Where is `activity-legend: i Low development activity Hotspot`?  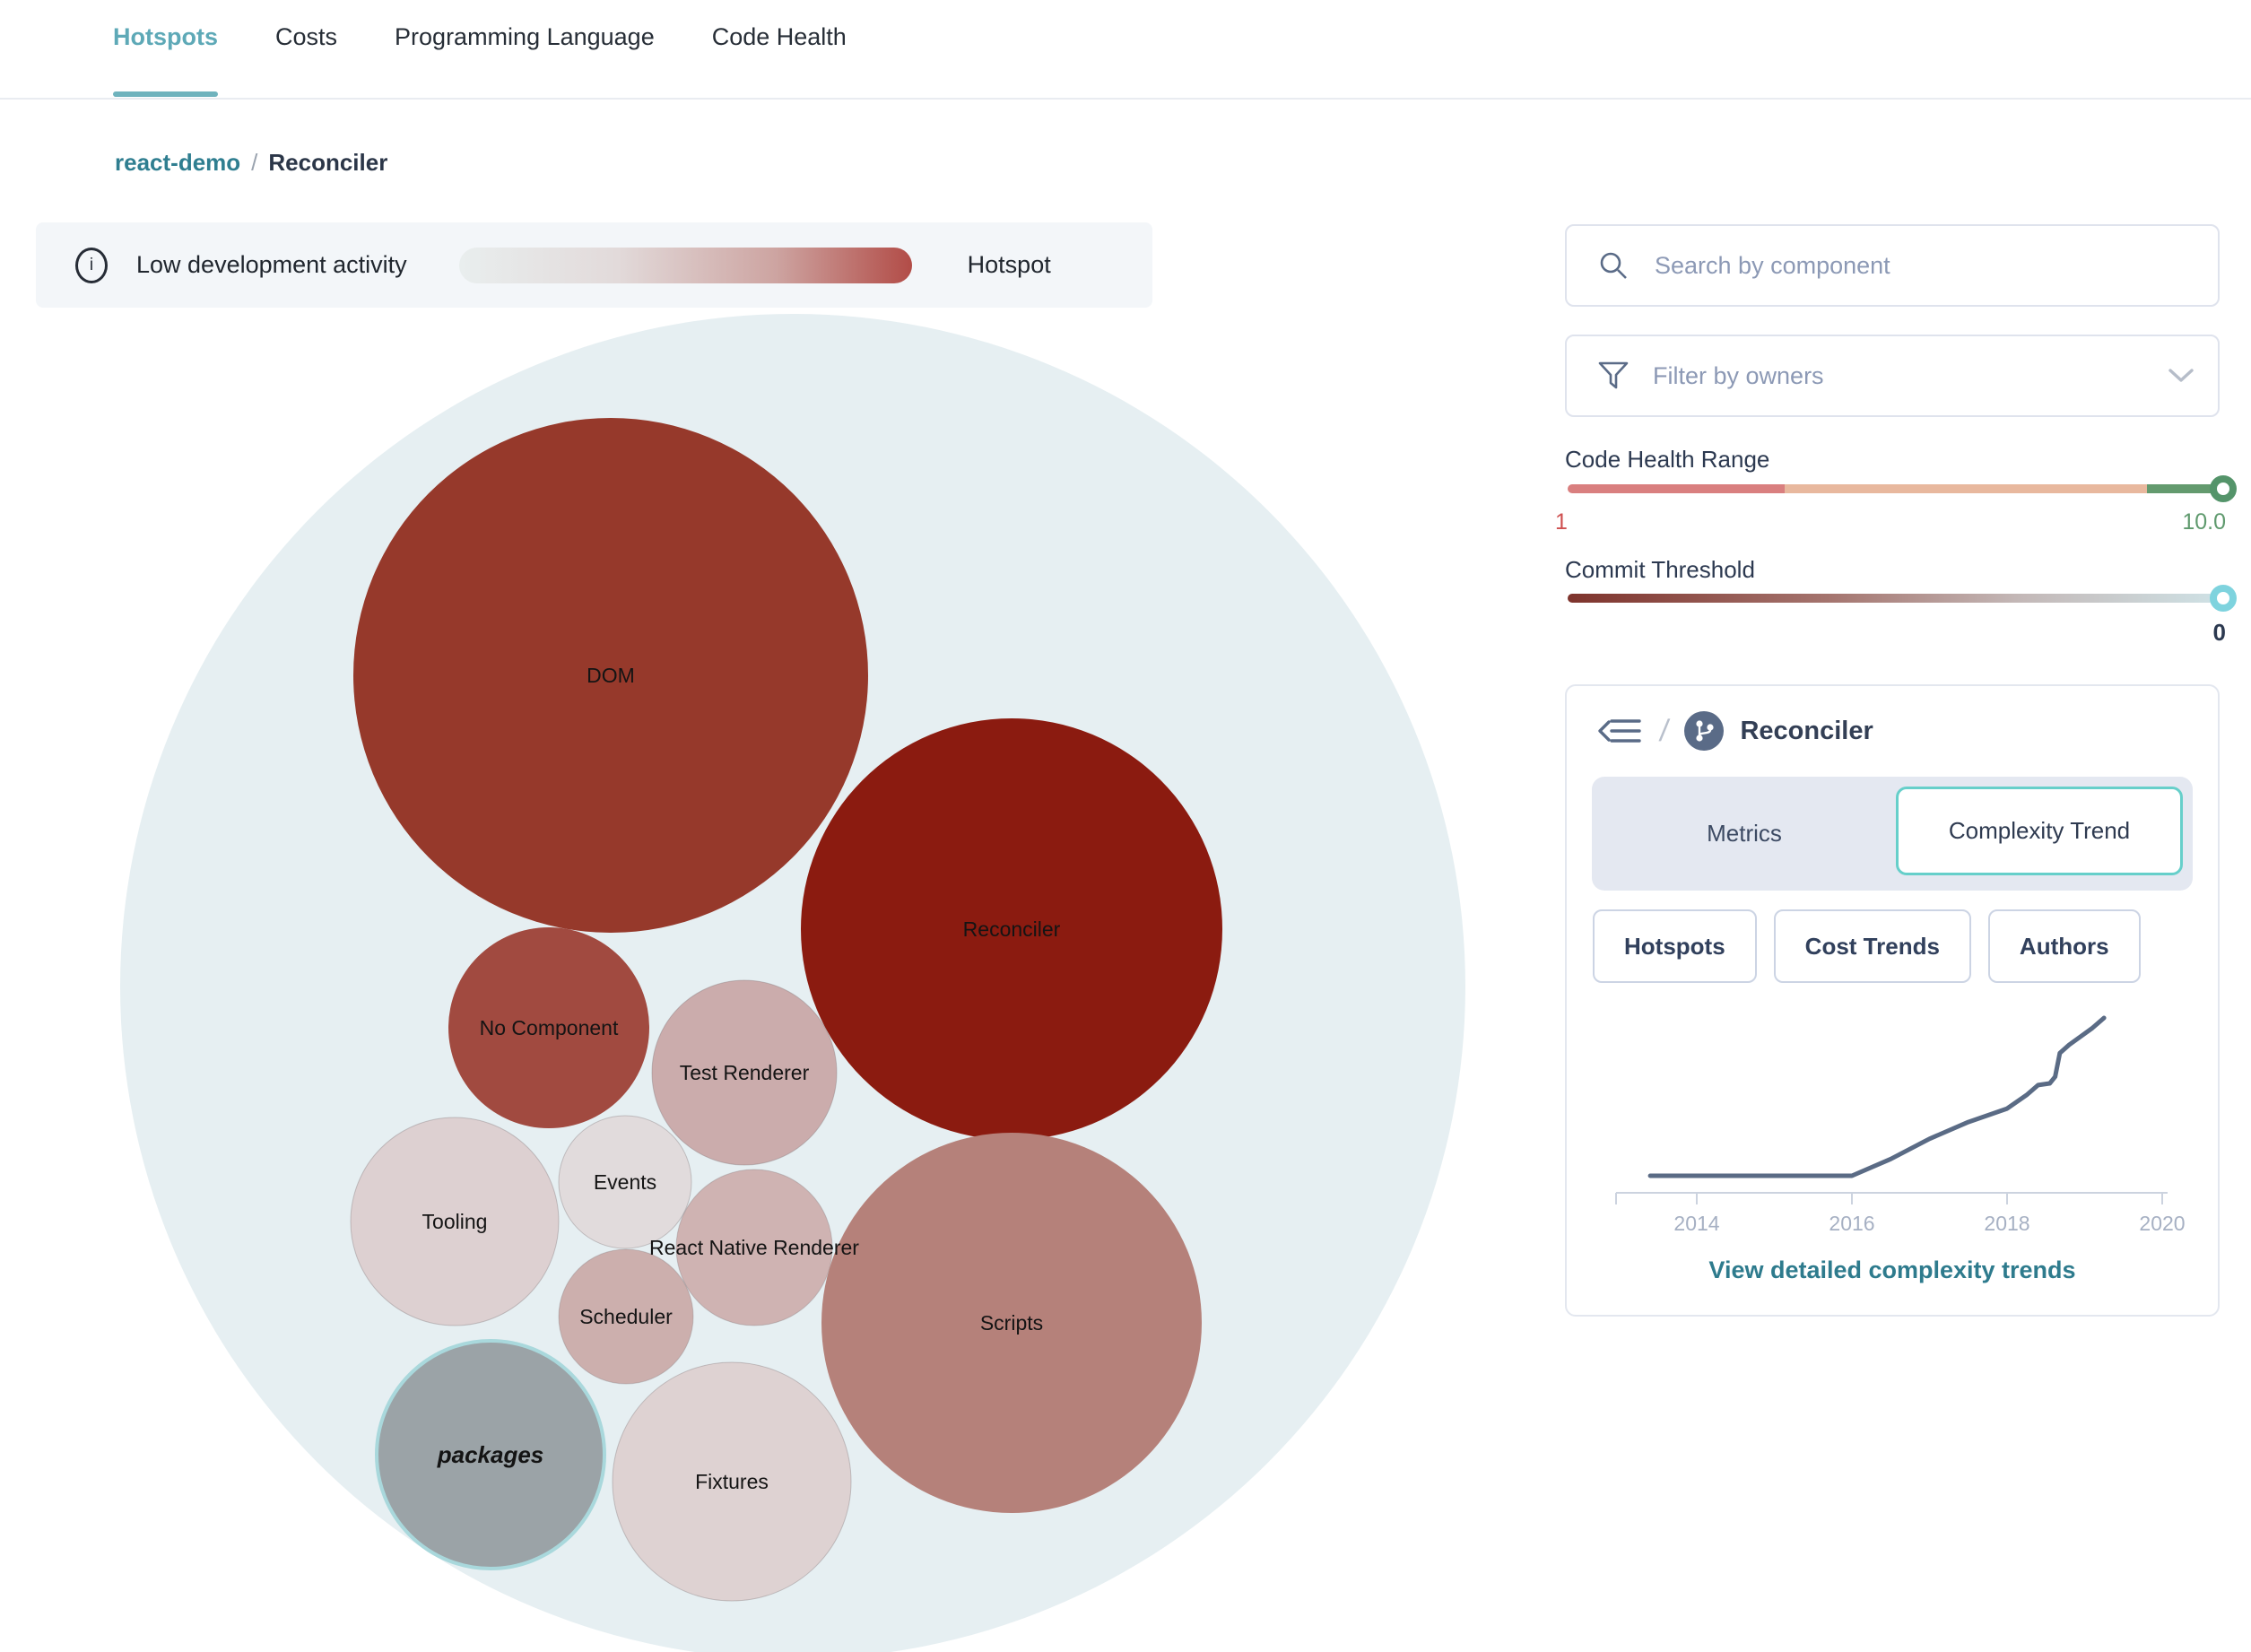 activity-legend: i Low development activity Hotspot is located at coordinates (594, 265).